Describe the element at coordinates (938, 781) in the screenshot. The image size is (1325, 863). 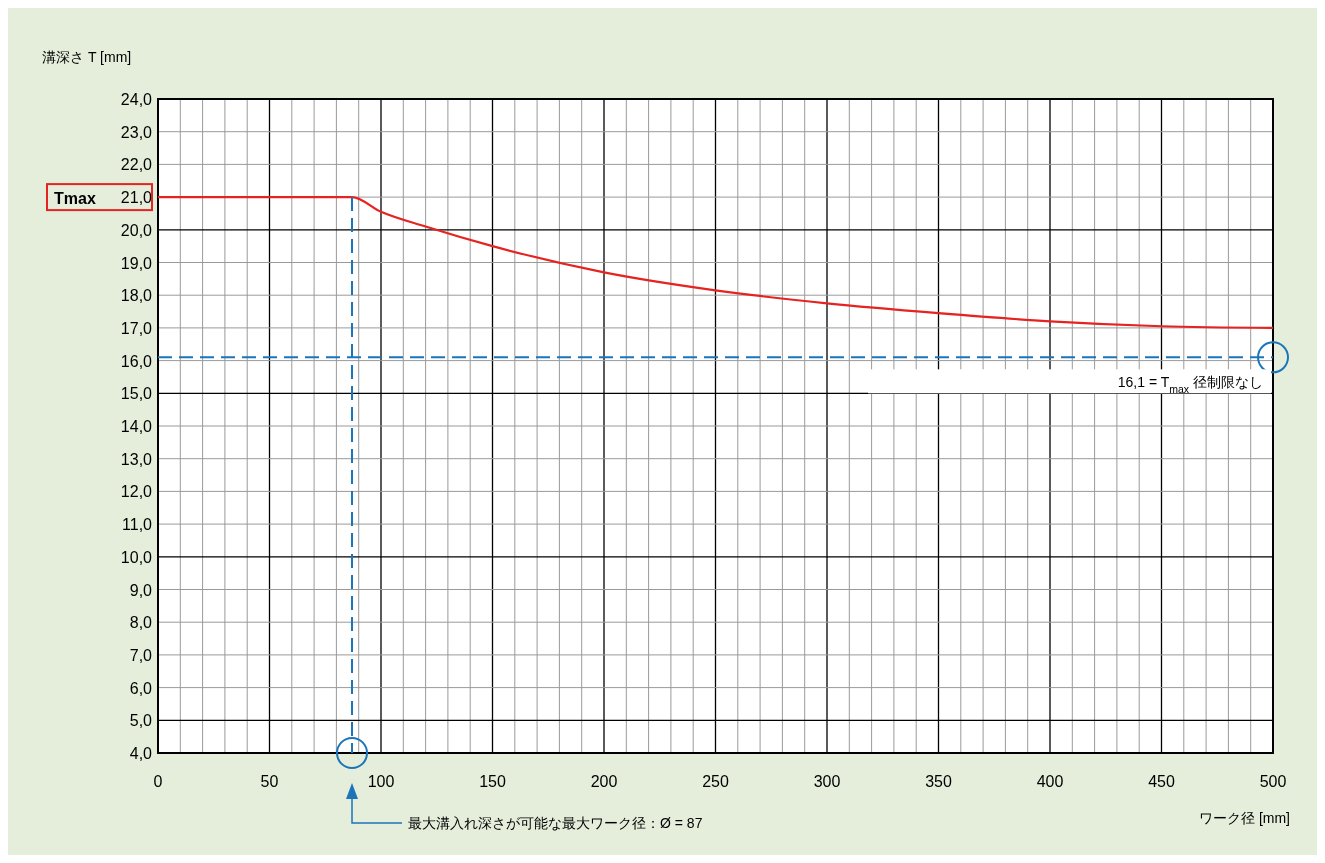
I see `x-tick-label: 350` at that location.